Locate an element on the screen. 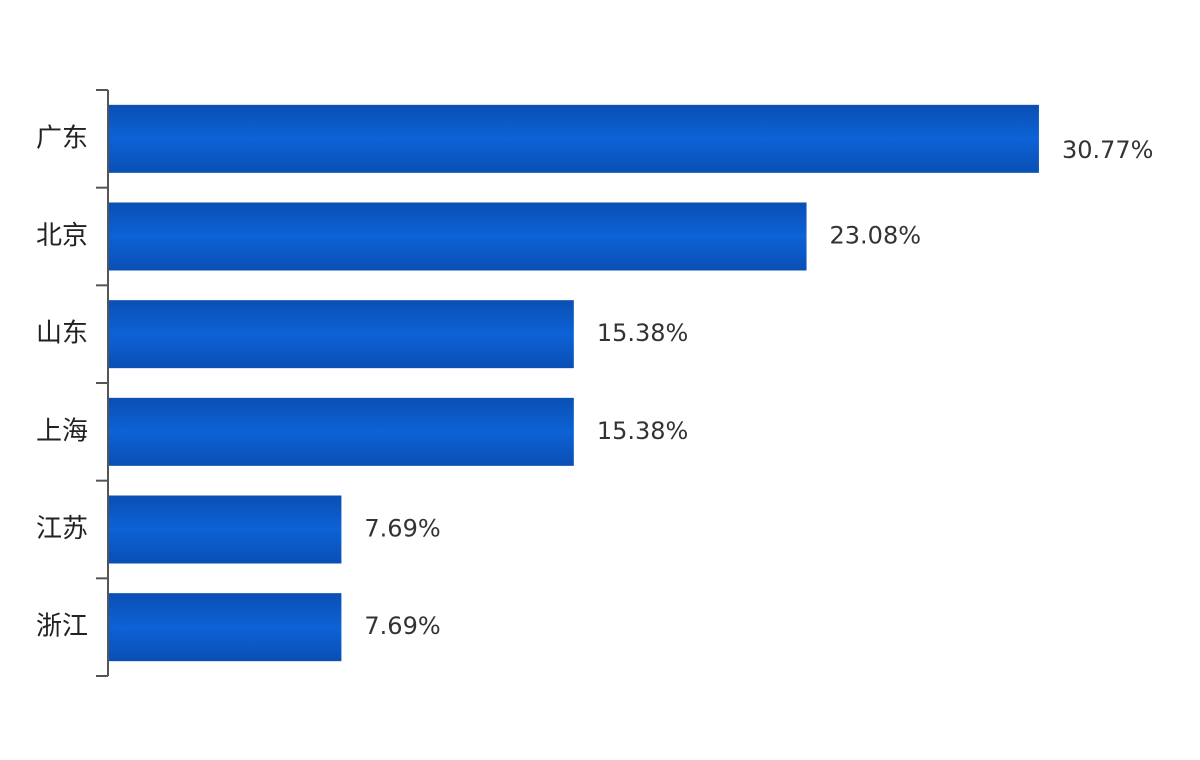 This screenshot has width=1200, height=760. category-label: 上海 is located at coordinates (62, 431).